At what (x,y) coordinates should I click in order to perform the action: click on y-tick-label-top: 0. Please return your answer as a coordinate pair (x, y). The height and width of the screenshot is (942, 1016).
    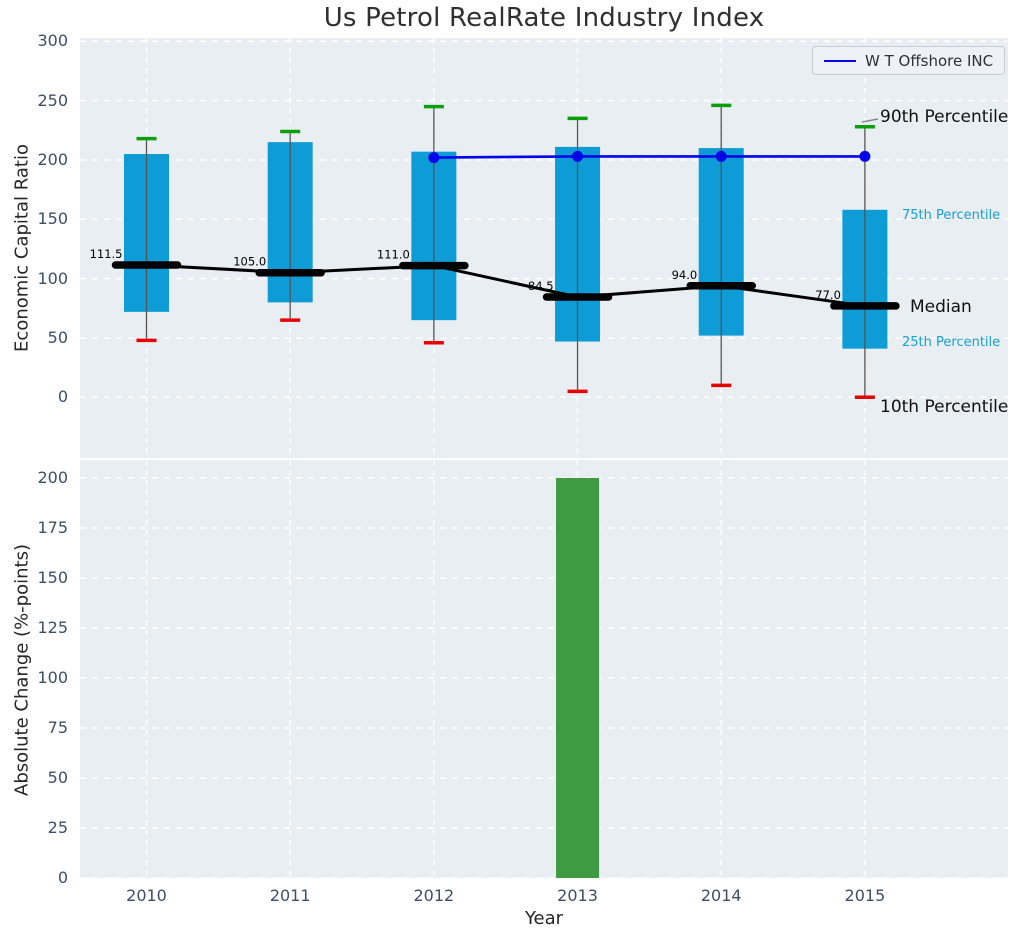
    Looking at the image, I should click on (62, 397).